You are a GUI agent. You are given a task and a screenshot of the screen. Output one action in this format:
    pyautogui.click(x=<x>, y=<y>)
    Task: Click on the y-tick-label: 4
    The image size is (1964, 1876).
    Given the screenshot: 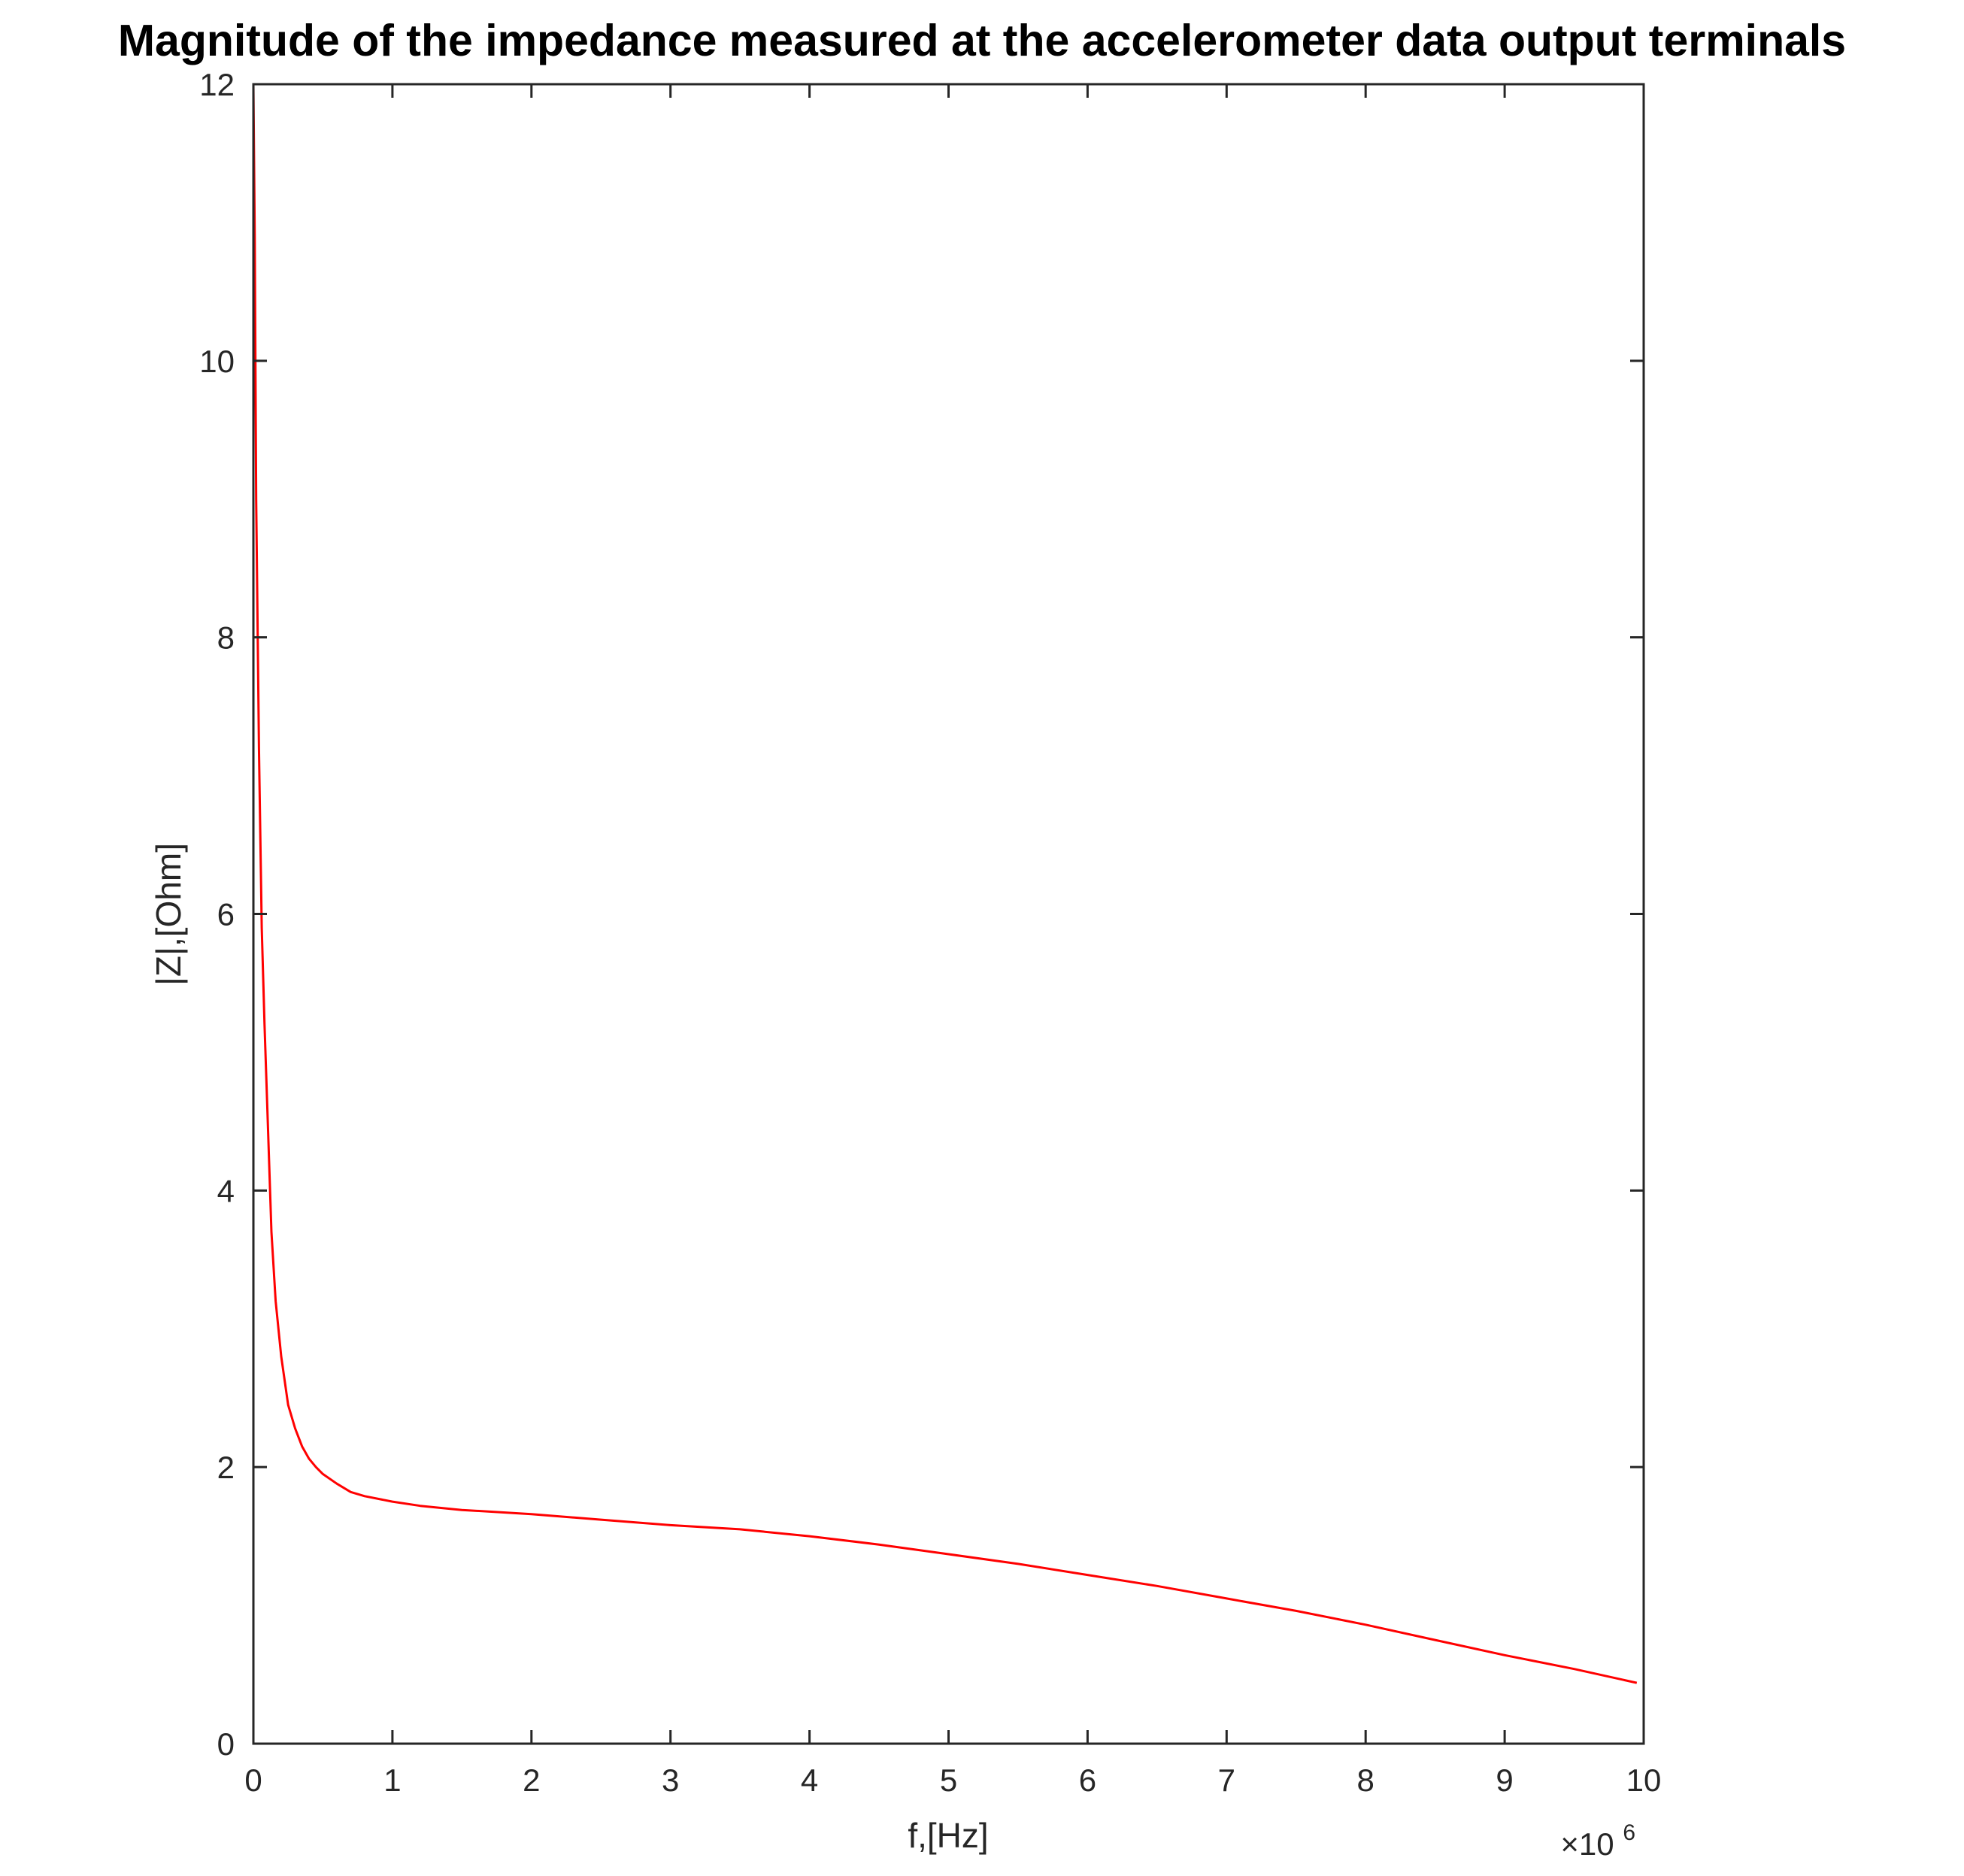 What is the action you would take?
    pyautogui.click(x=226, y=1190)
    